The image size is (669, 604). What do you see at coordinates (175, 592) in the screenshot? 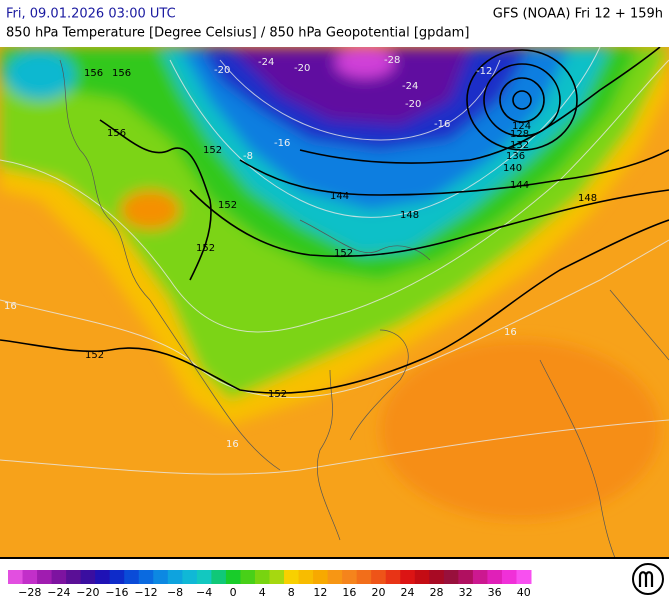
I see `colorbar-label: −8` at bounding box center [175, 592].